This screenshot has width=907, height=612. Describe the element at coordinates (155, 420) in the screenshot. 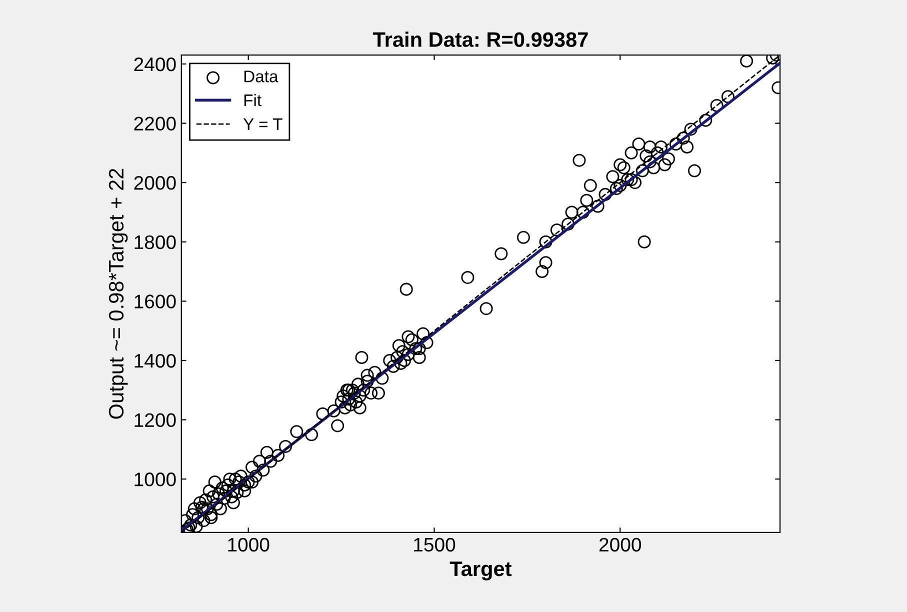

I see `y-tick-label: 1200` at that location.